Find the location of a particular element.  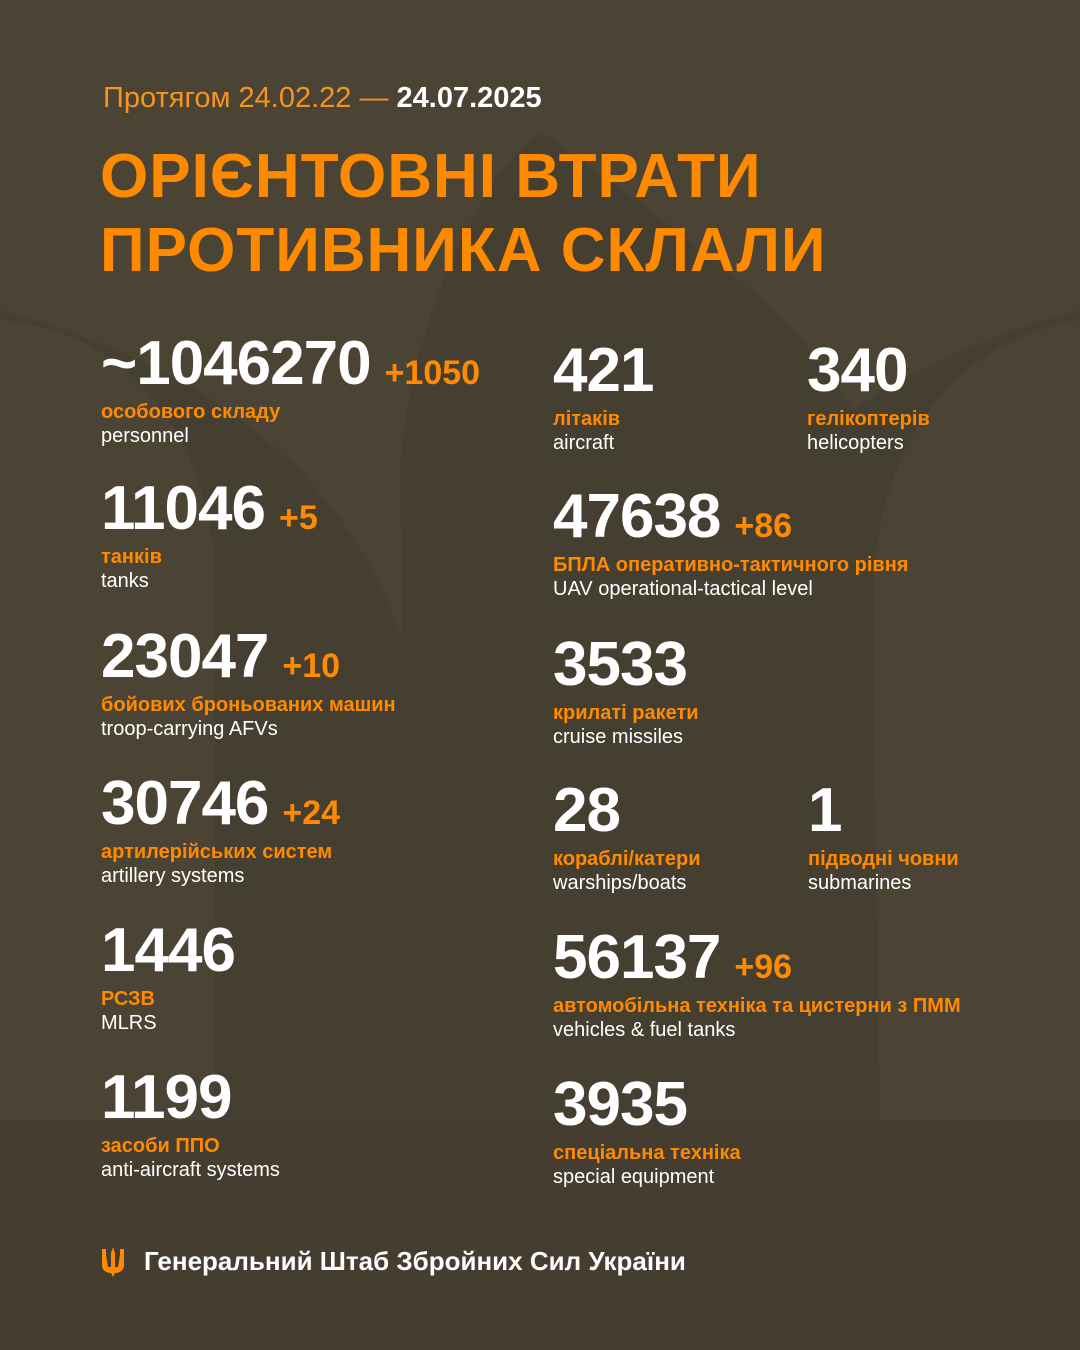

stat-aircraft: 421 літаків aircraft is located at coordinates (603, 395).